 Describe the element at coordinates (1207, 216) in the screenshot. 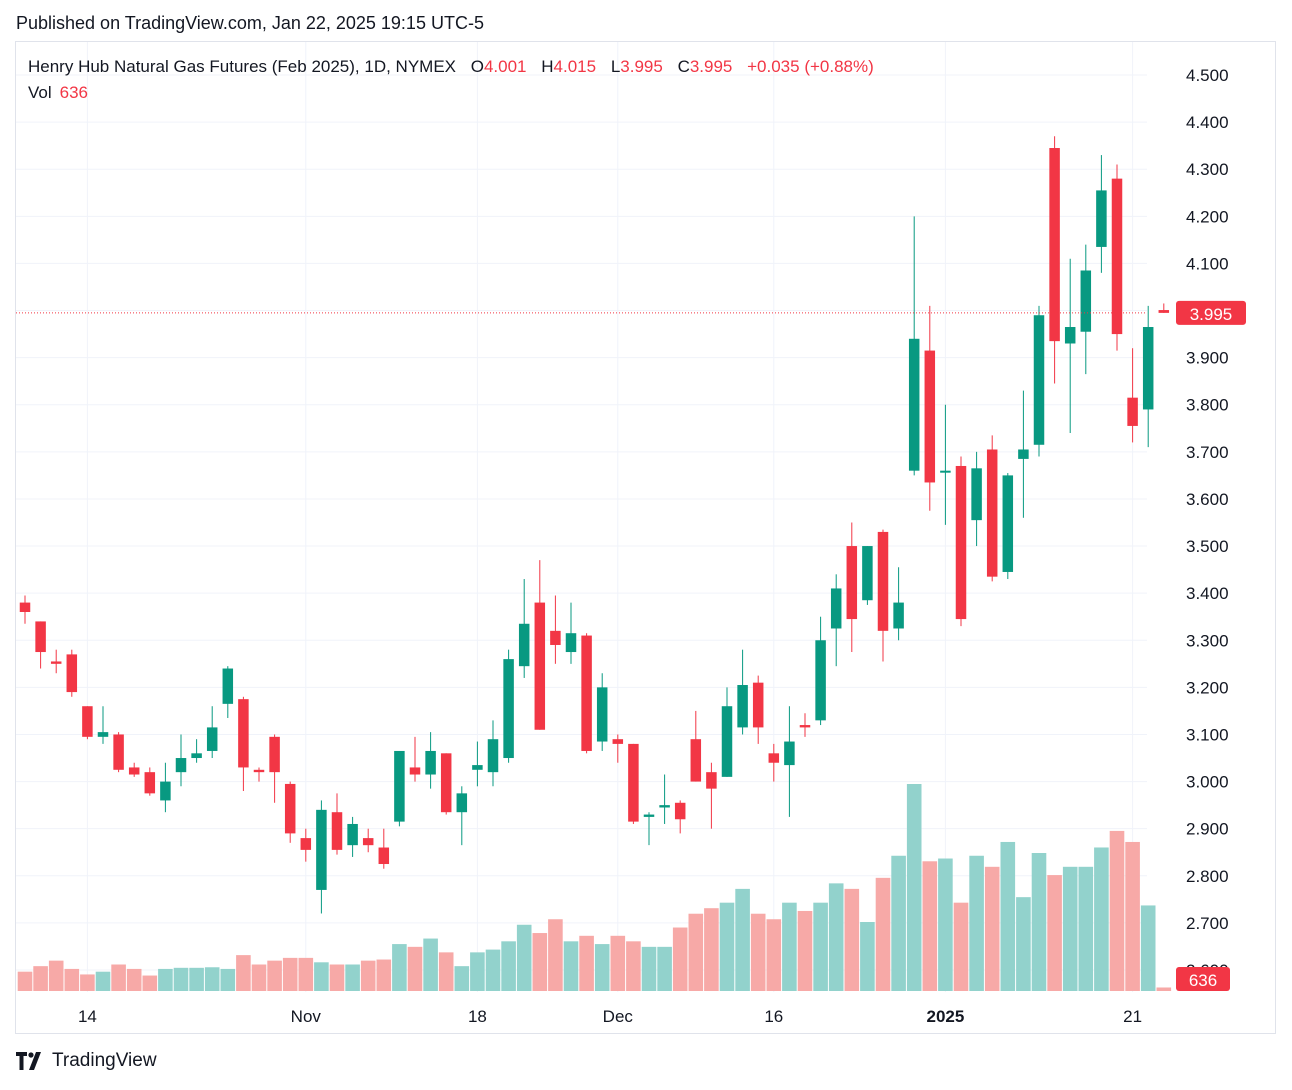

I see `y-tick-label: 4.200` at that location.